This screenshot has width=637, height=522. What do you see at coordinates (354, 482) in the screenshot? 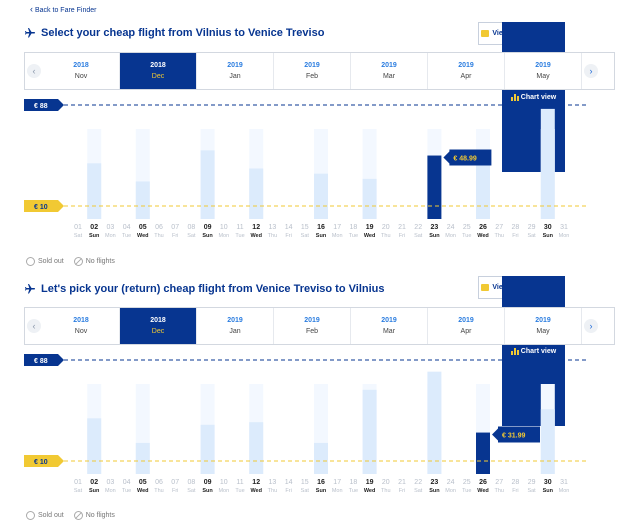
I see `day-number: 18` at bounding box center [354, 482].